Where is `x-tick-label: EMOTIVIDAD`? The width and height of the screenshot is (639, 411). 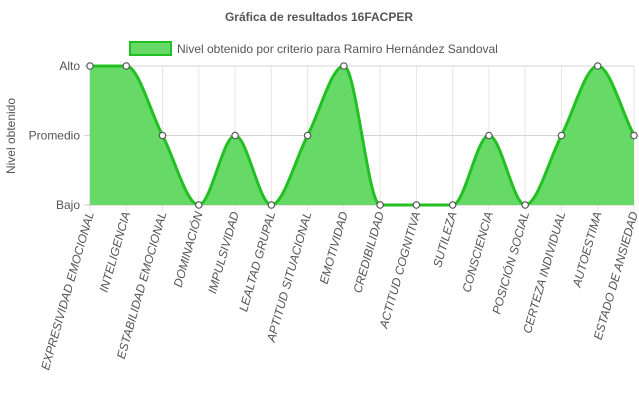
x-tick-label: EMOTIVIDAD is located at coordinates (334, 248).